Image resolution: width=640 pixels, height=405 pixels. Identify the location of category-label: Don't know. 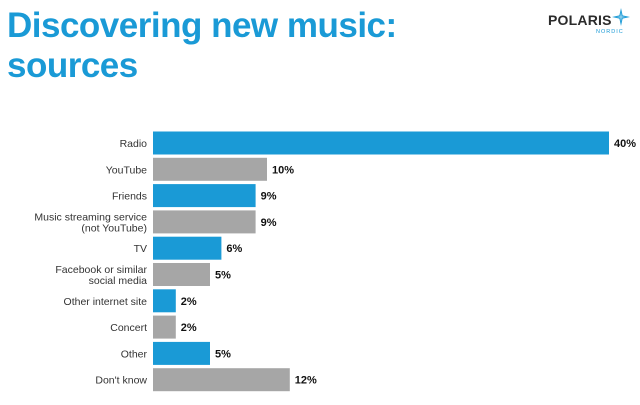
(121, 381).